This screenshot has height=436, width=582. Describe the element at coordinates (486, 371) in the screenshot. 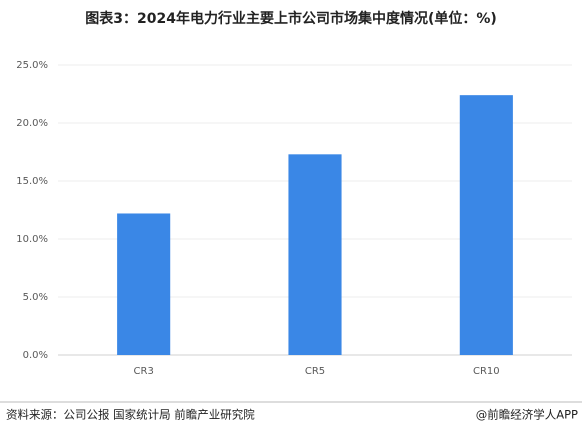

I see `x-tick-label: CR10` at that location.